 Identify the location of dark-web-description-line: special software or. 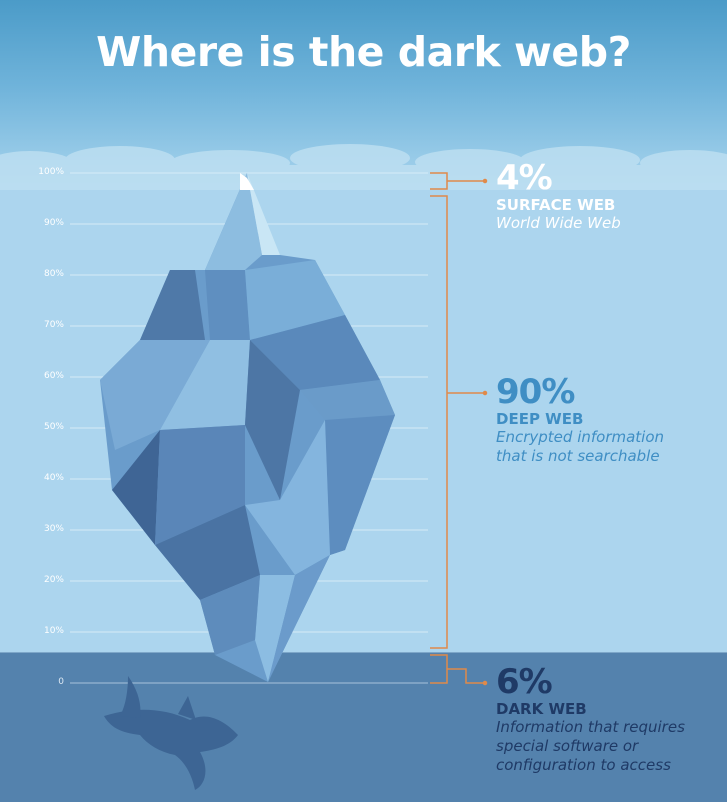
(567, 746).